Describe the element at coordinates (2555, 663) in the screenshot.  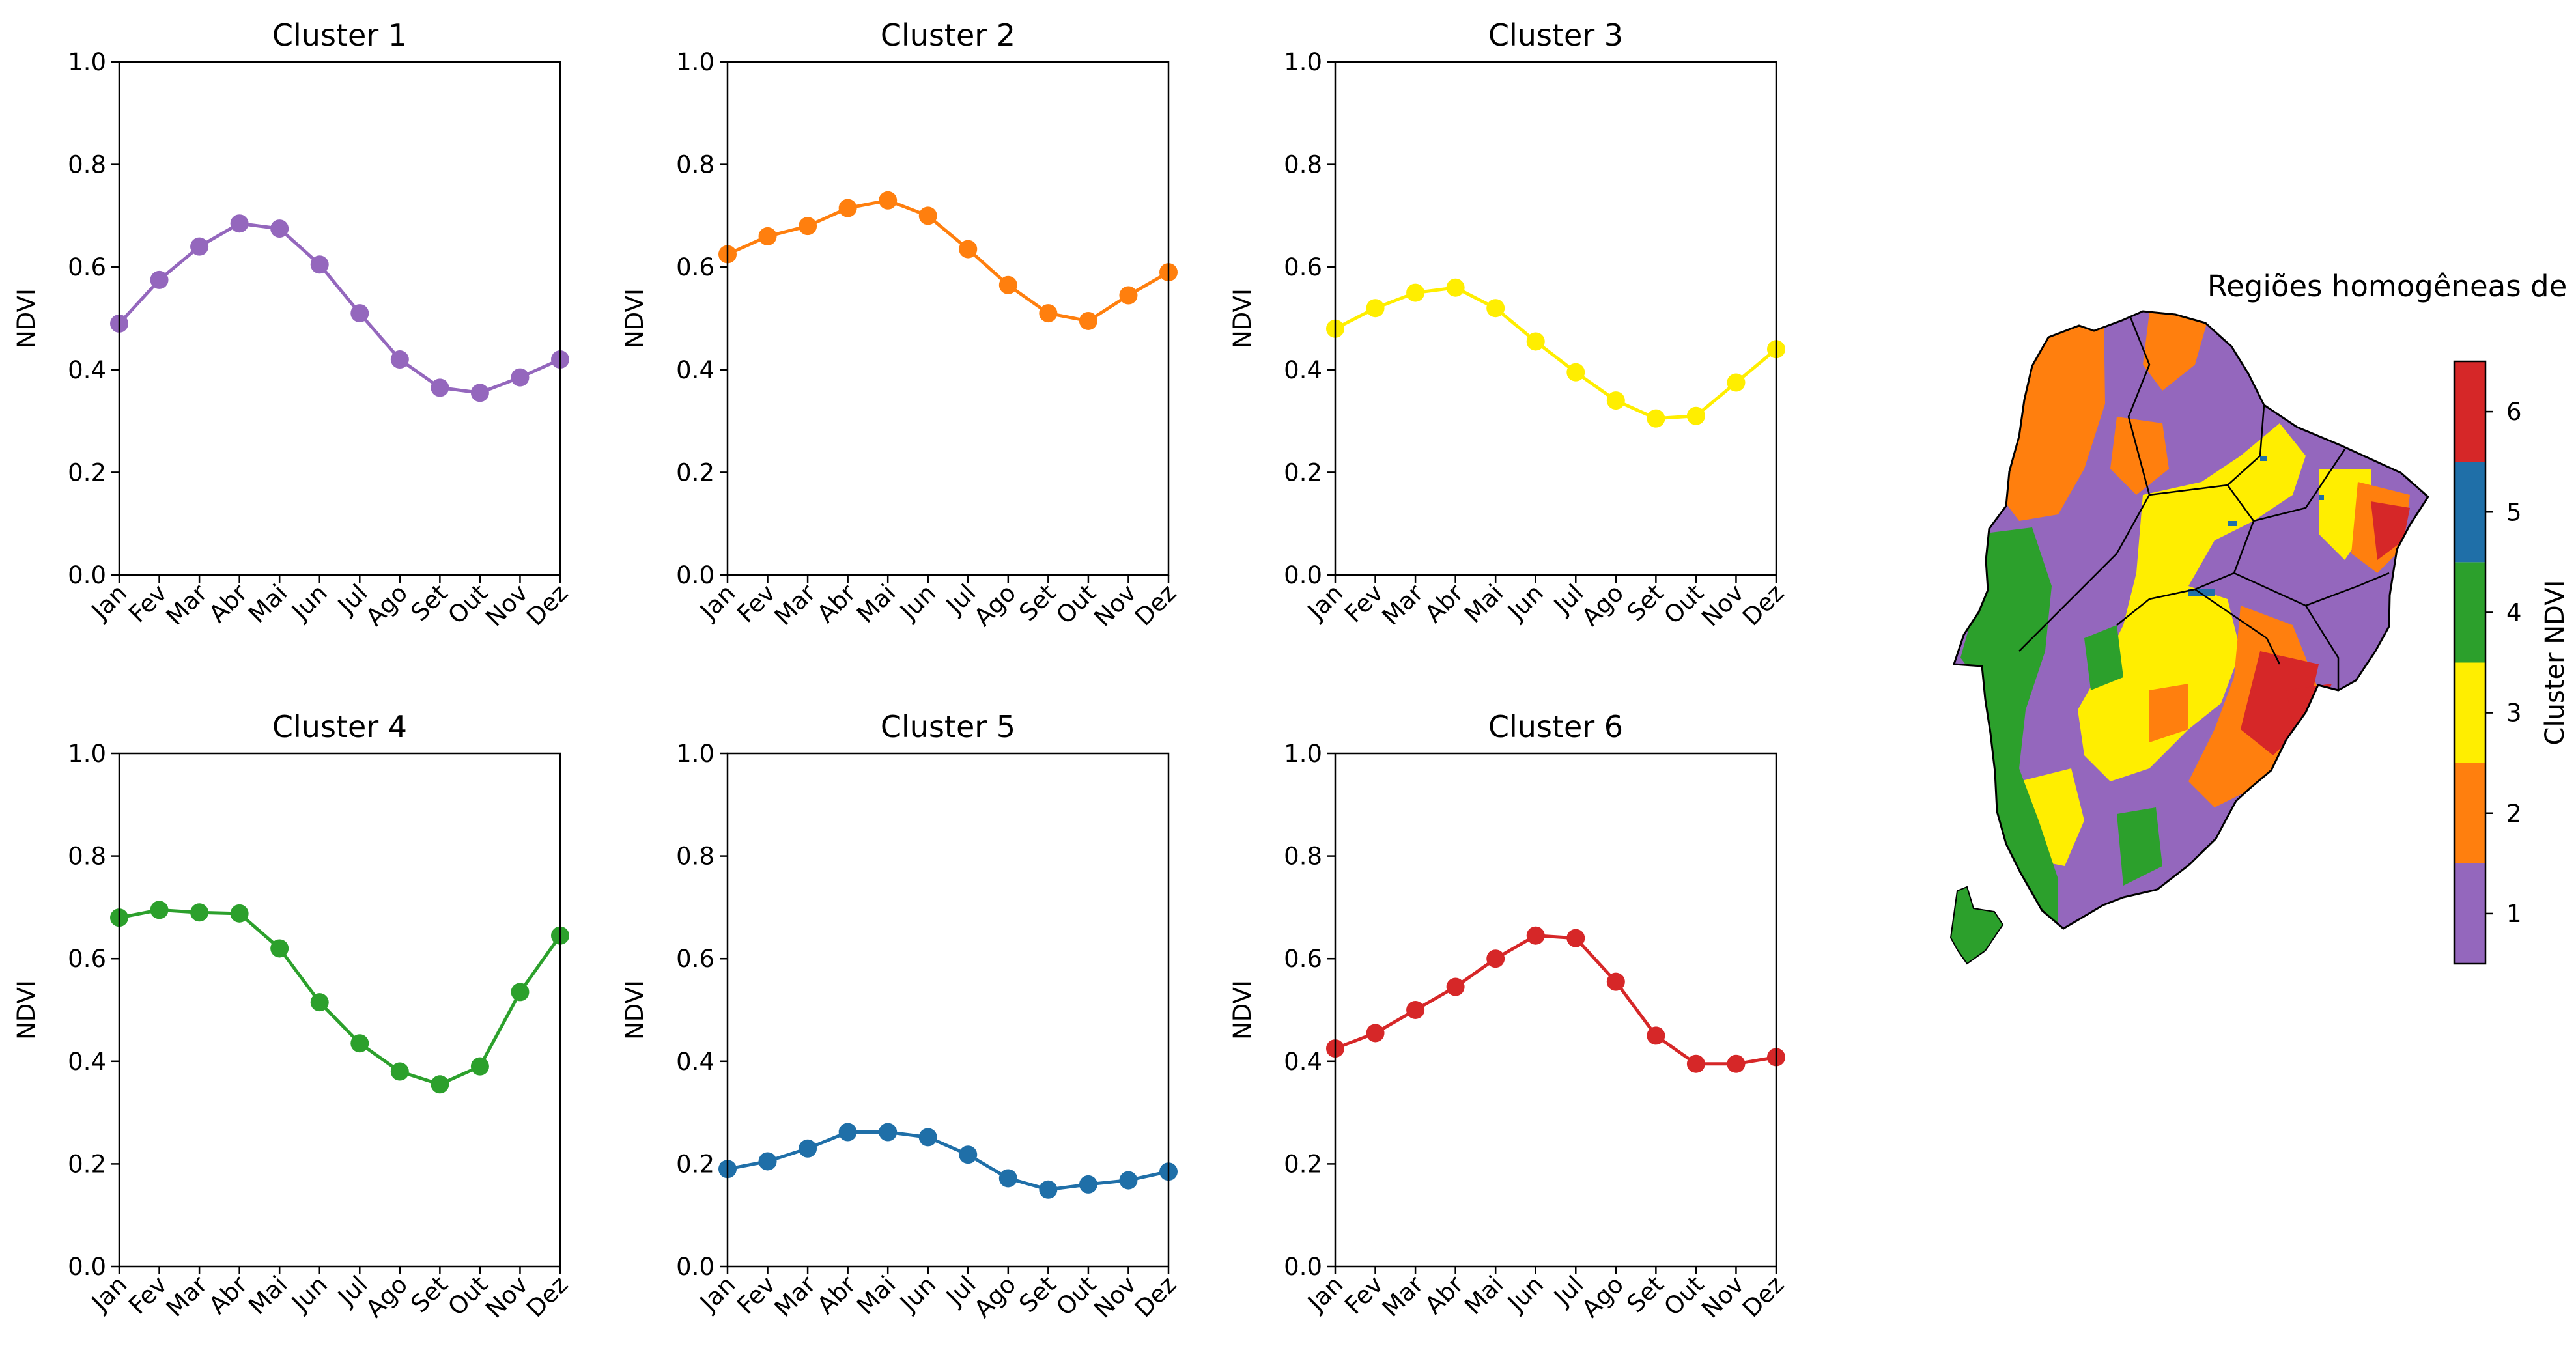
I see `colorbar-label: Cluster NDVI` at that location.